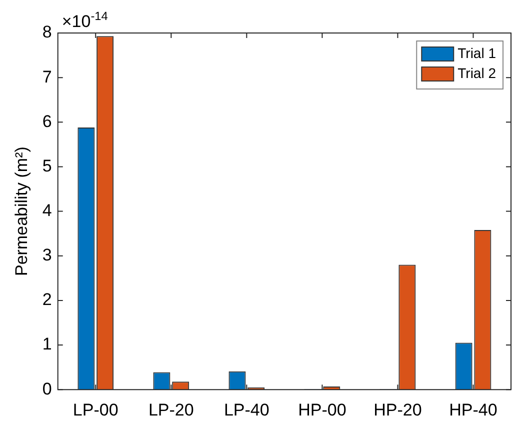 The height and width of the screenshot is (432, 521). What do you see at coordinates (47, 121) in the screenshot?
I see `y-tick-label: 6` at bounding box center [47, 121].